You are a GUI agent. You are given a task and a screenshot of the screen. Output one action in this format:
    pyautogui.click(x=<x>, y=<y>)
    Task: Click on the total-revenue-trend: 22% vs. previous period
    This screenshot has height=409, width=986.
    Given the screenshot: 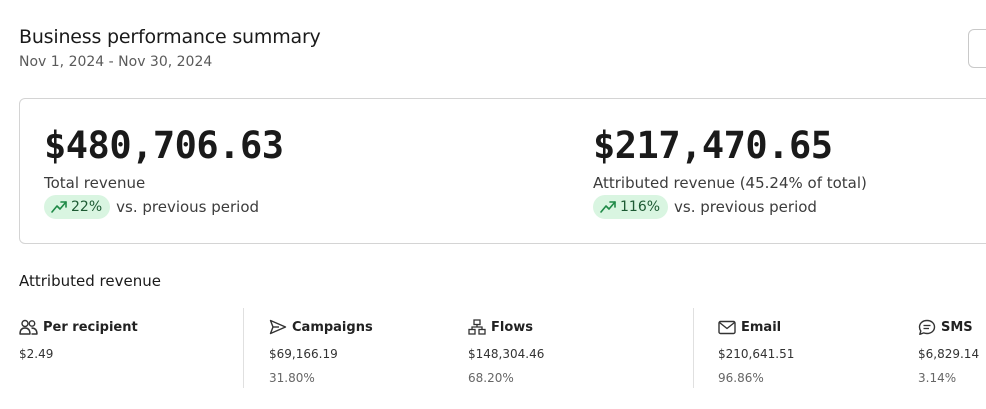 What is the action you would take?
    pyautogui.click(x=151, y=207)
    